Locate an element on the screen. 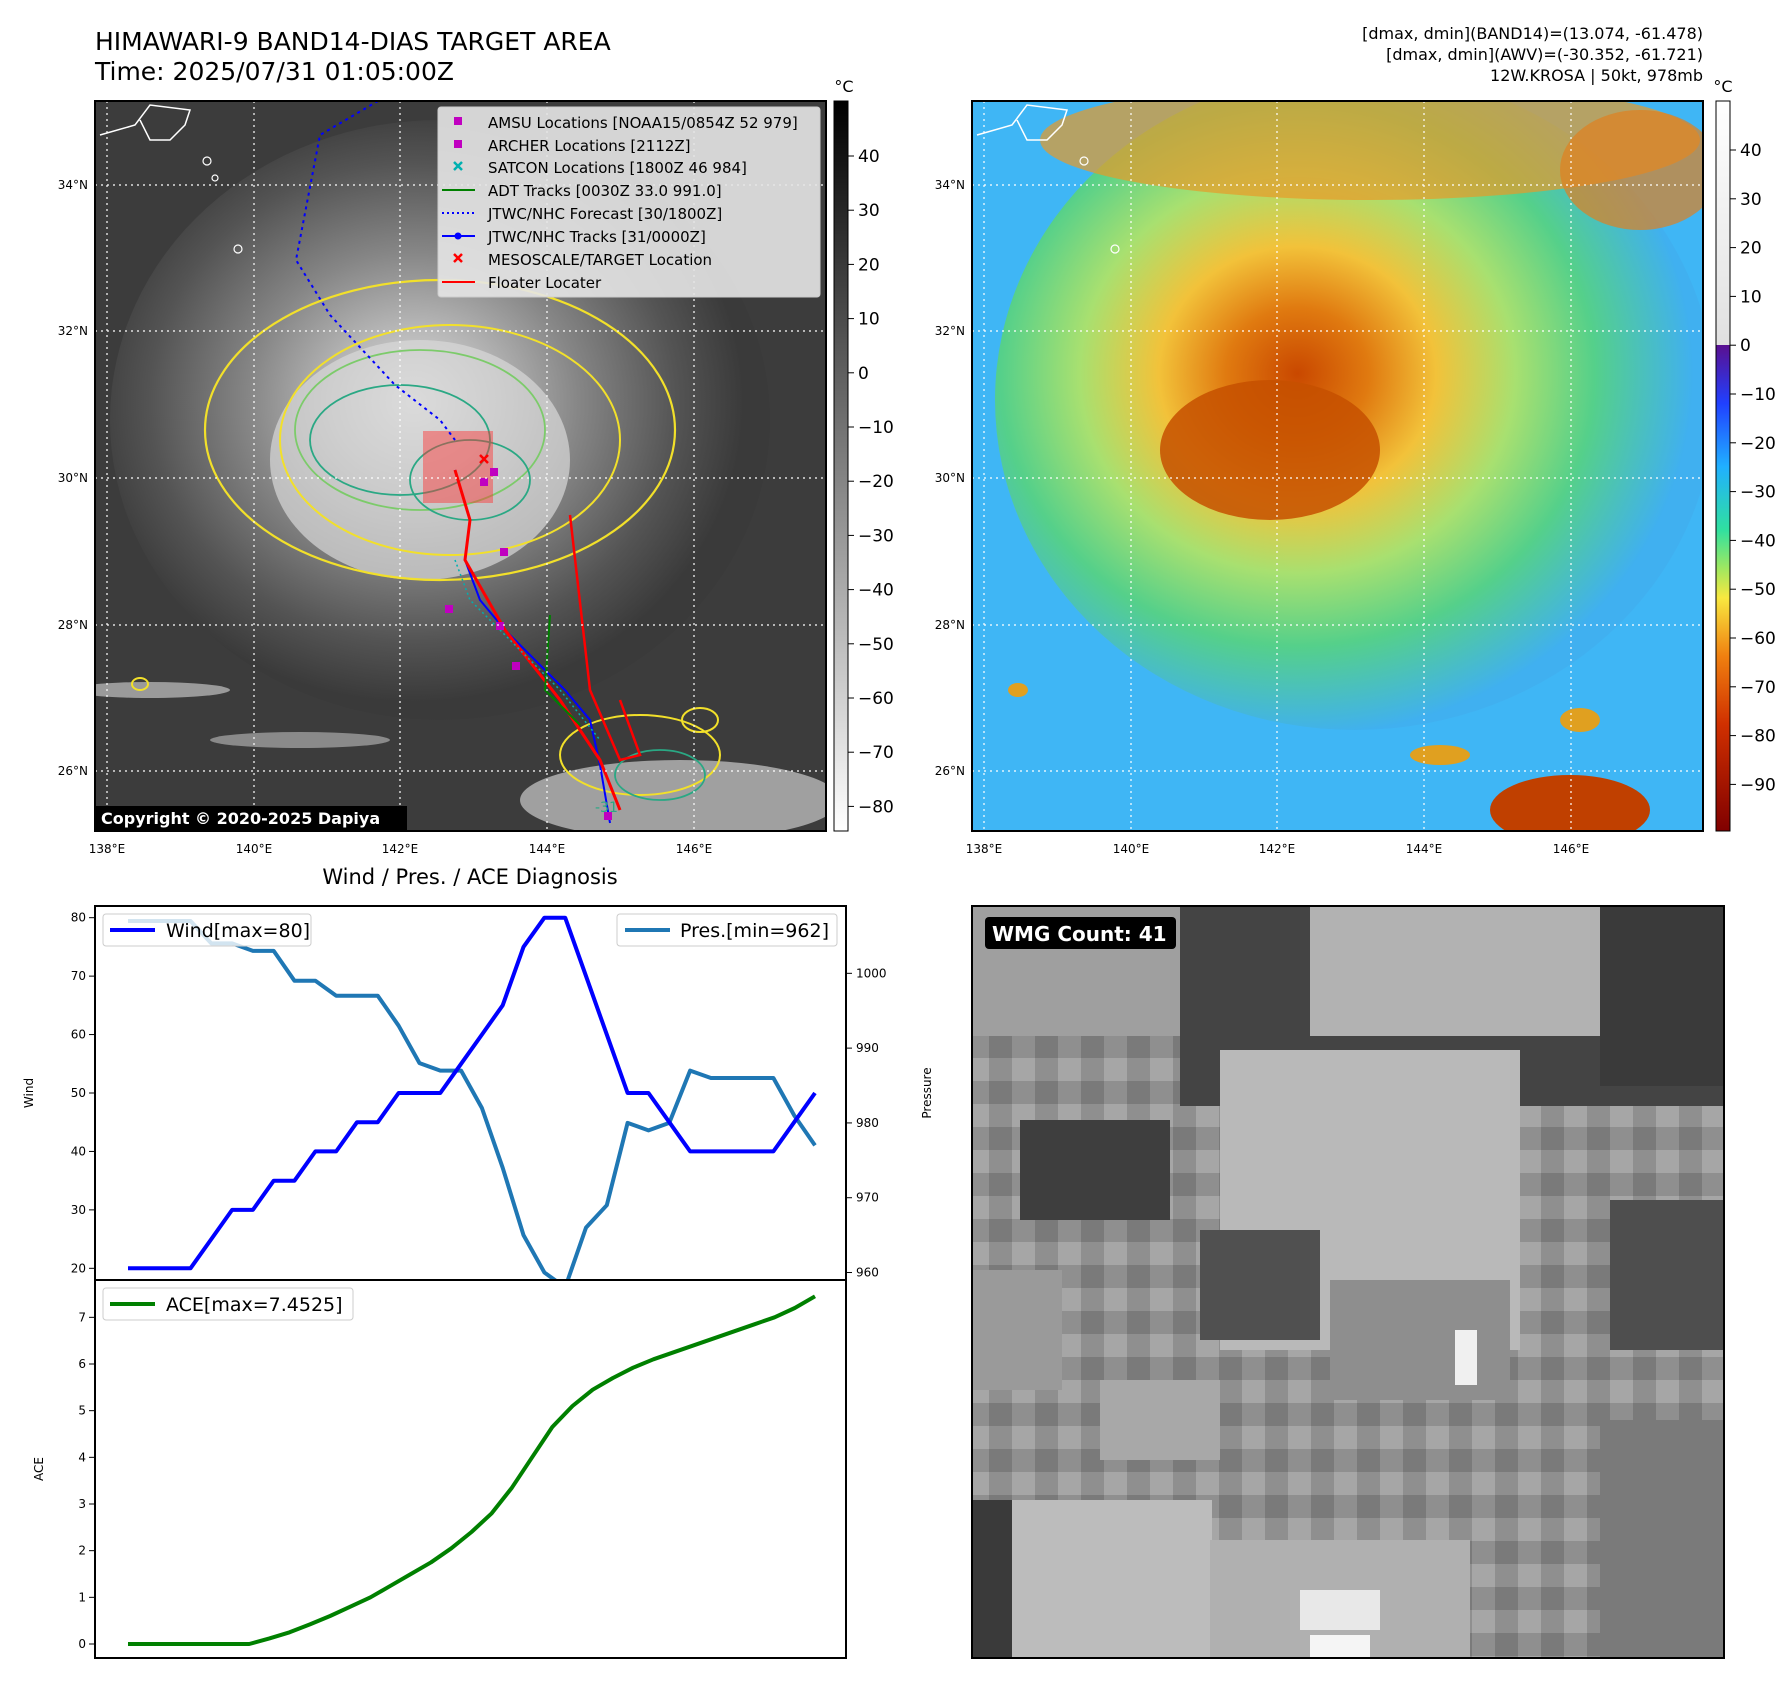  ace-axis-label: ACE is located at coordinates (39, 1469).